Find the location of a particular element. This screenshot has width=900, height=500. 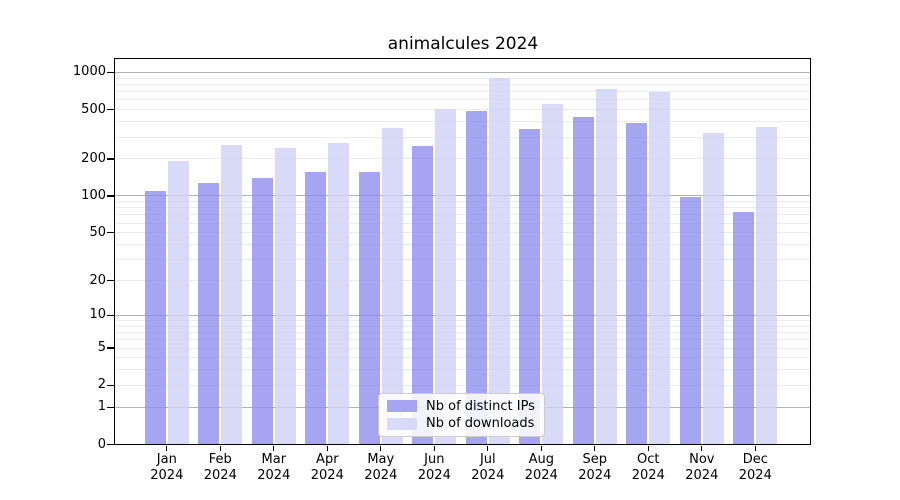

x-tick-month: Dec is located at coordinates (755, 459).